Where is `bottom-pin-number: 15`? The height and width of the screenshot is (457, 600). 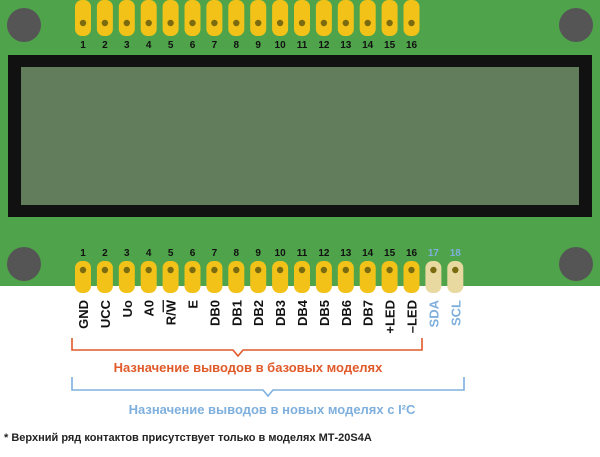
bottom-pin-number: 15 is located at coordinates (390, 253).